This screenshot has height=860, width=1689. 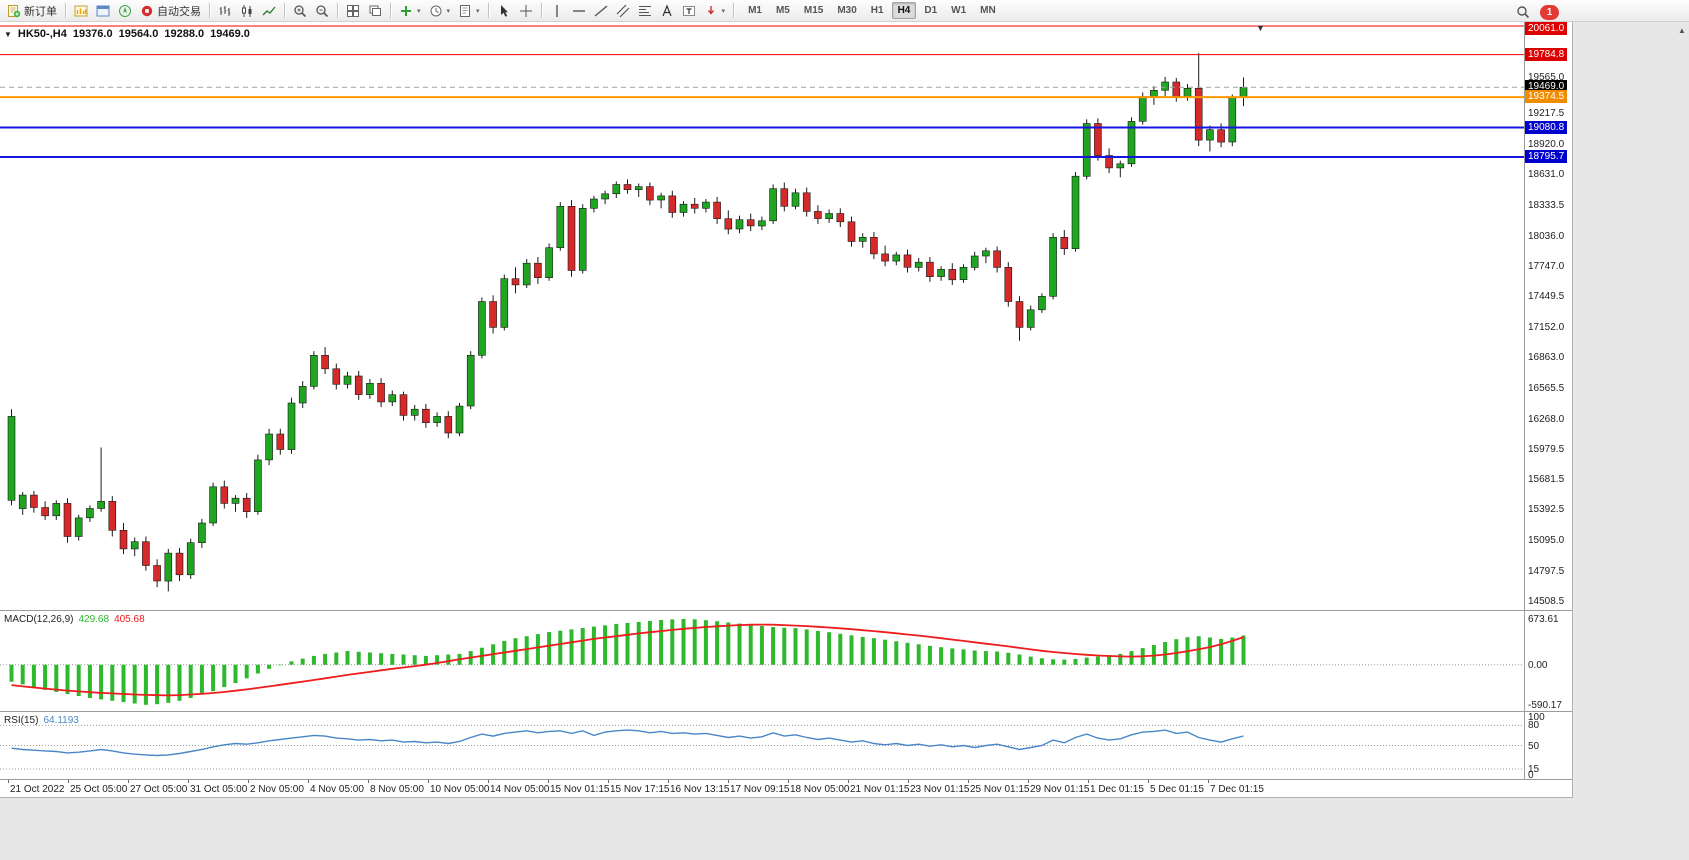 What do you see at coordinates (931, 10) in the screenshot?
I see `timeframe-d1: D1` at bounding box center [931, 10].